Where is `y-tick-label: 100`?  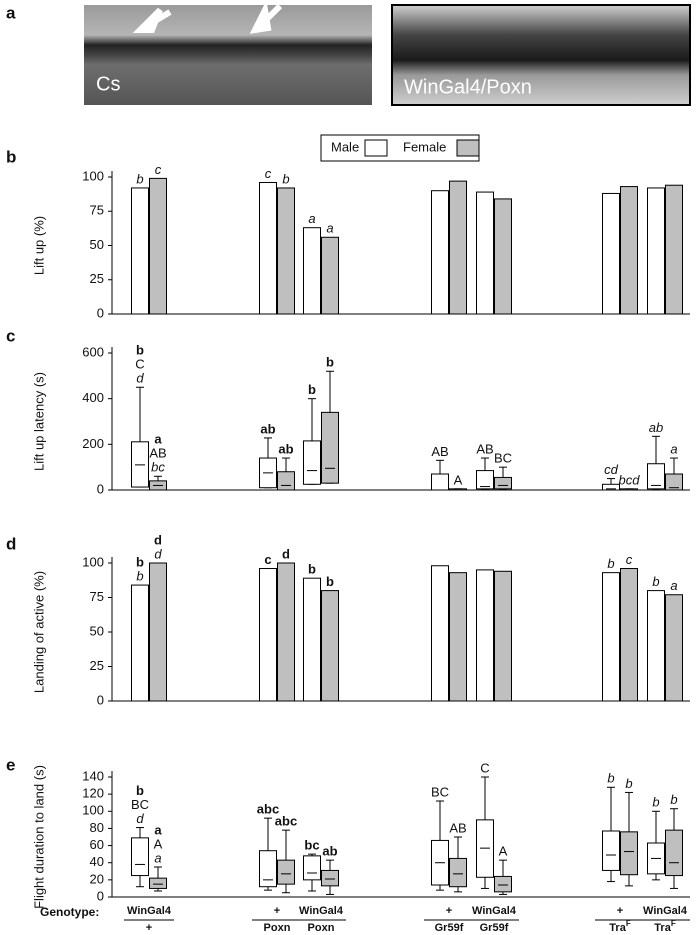
y-tick-label: 100 is located at coordinates (93, 810).